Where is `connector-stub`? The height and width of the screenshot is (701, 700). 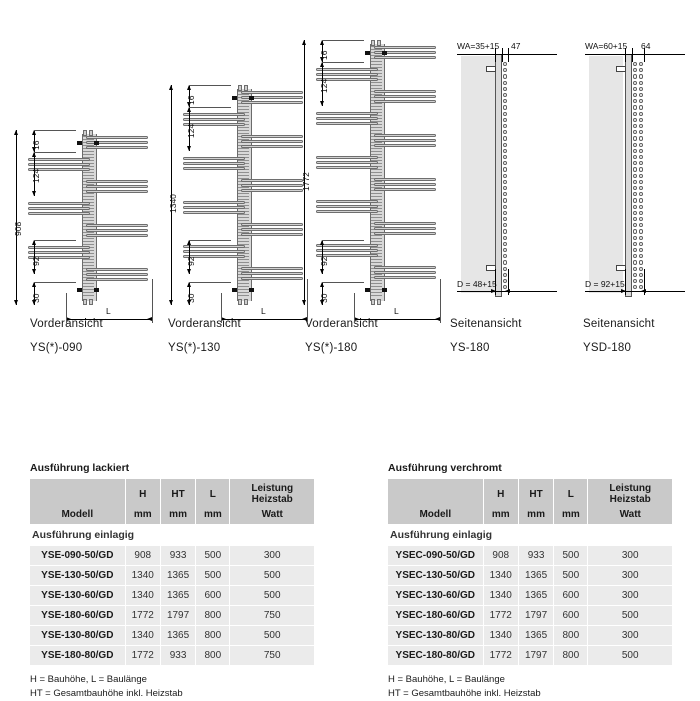 connector-stub is located at coordinates (379, 43).